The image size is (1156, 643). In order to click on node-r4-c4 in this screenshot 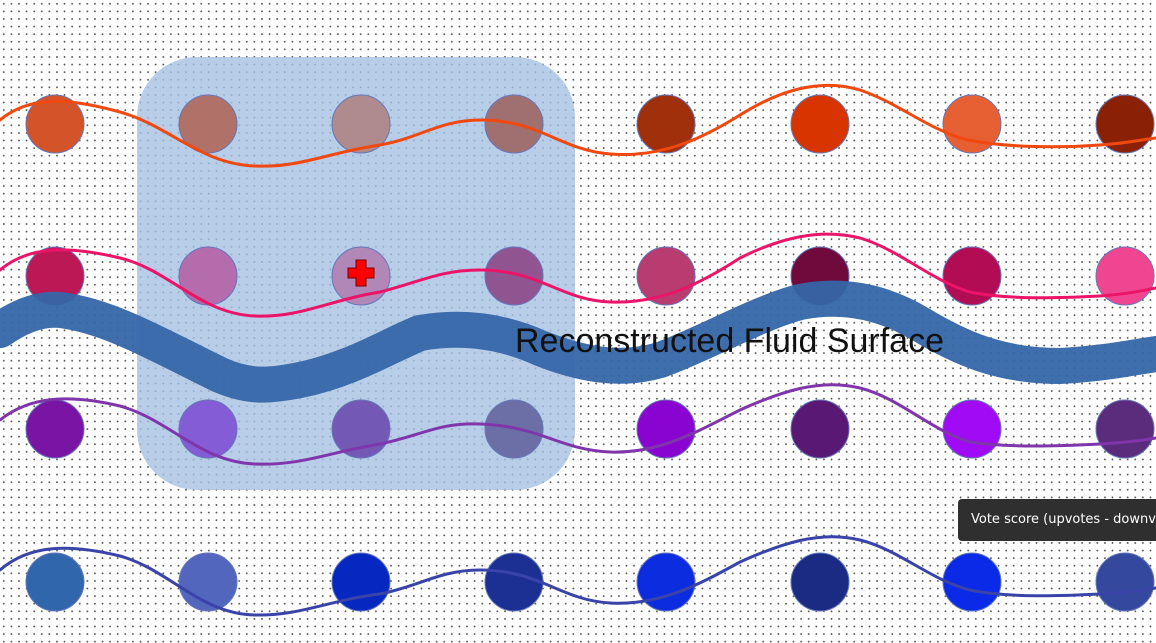, I will do `click(514, 582)`.